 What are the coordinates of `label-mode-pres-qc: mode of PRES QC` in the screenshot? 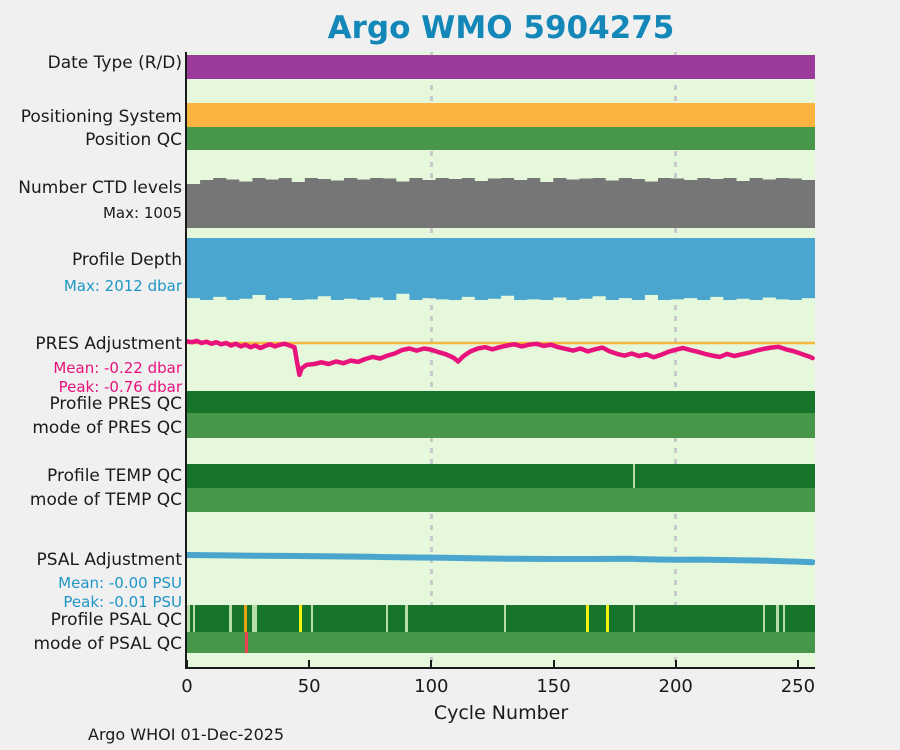 It's located at (107, 428).